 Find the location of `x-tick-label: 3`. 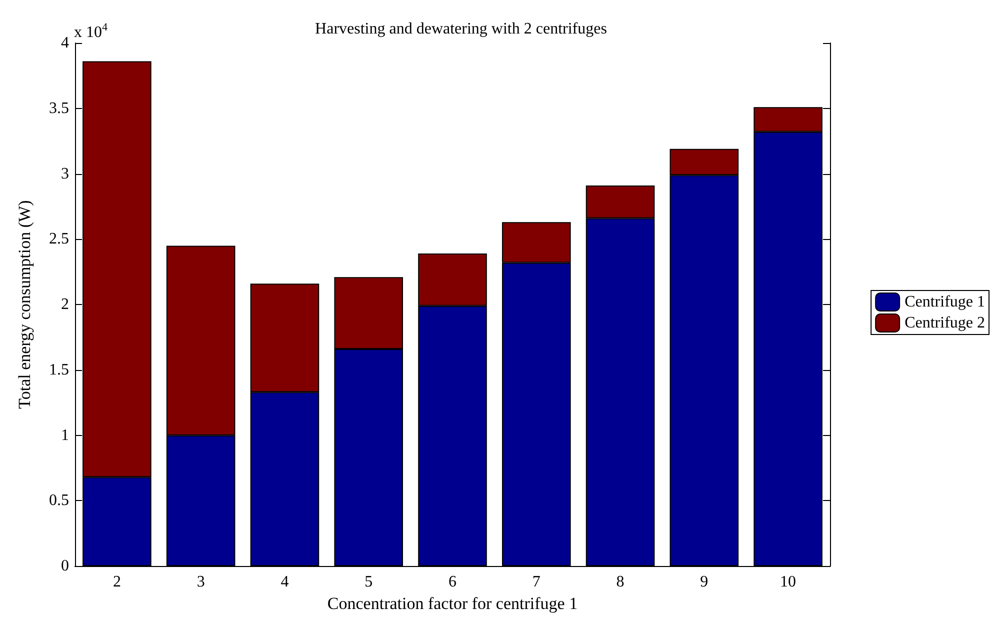

x-tick-label: 3 is located at coordinates (200, 582).